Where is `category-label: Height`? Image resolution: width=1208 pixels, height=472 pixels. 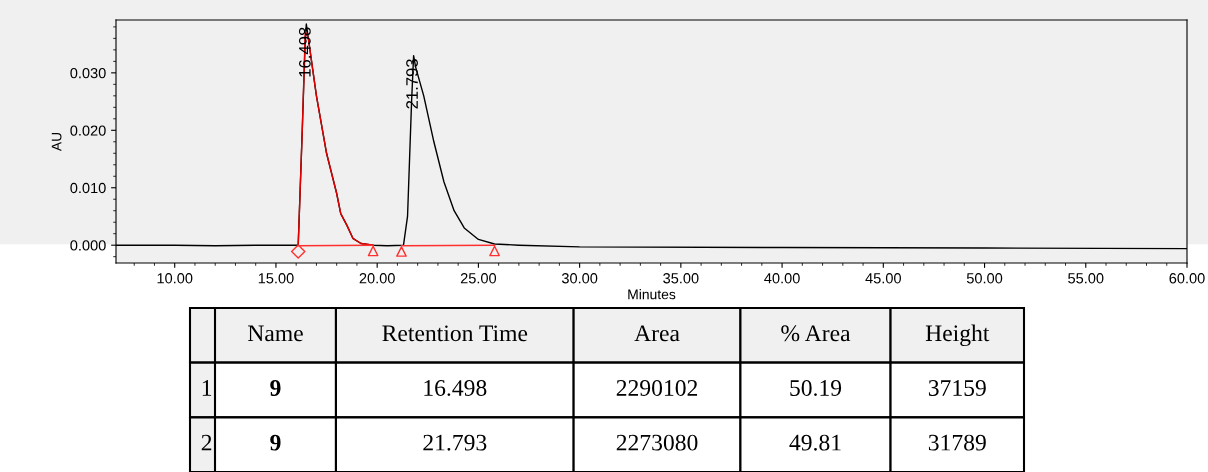
category-label: Height is located at coordinates (957, 335).